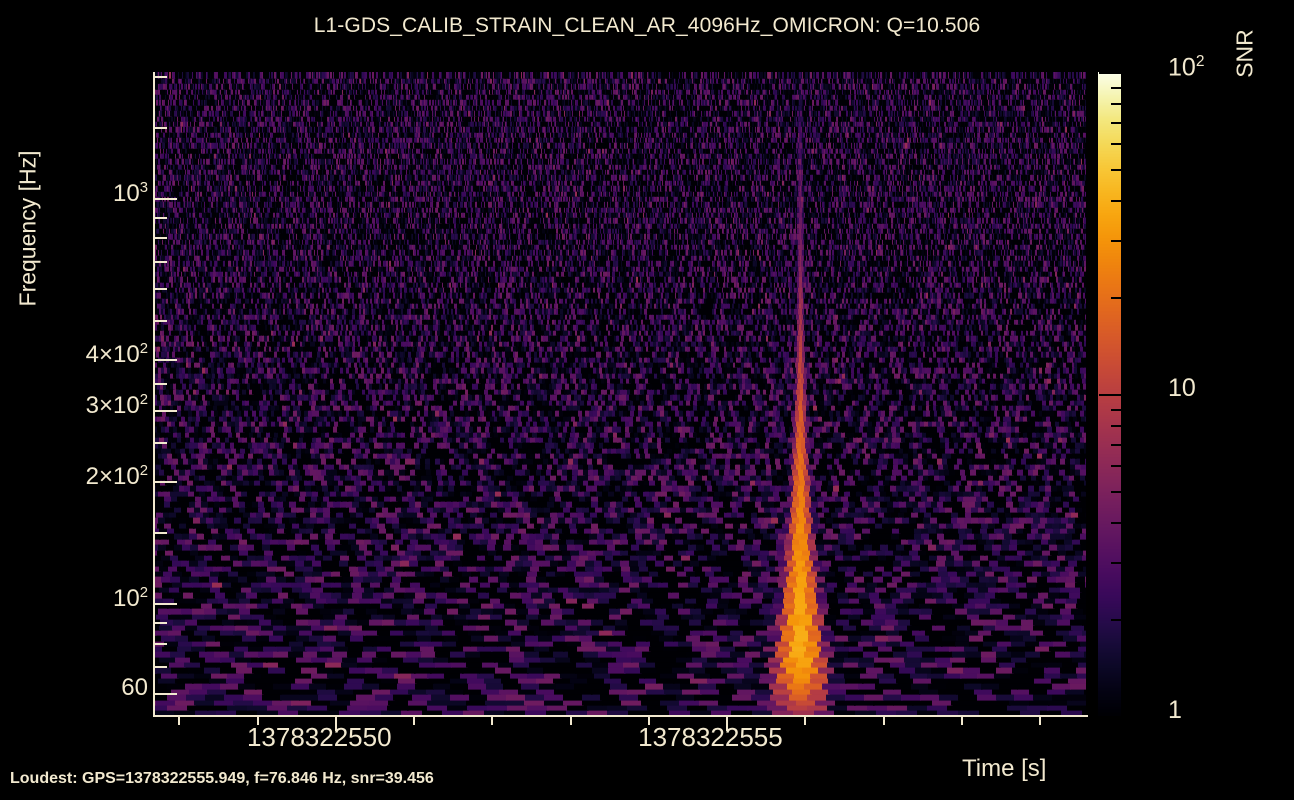  Describe the element at coordinates (116, 477) in the screenshot. I see `y-tick-label: 2×10²` at that location.